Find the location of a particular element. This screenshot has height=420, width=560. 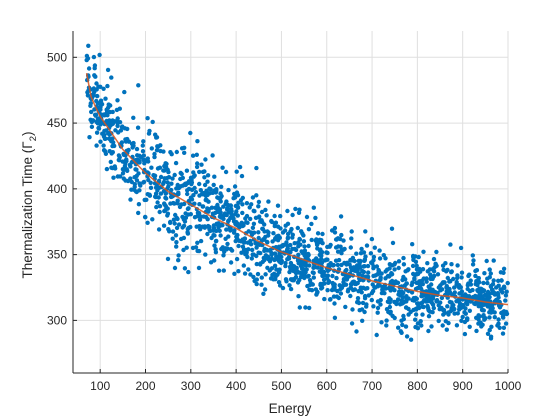

y-tick-label: 500 is located at coordinates (57, 57).